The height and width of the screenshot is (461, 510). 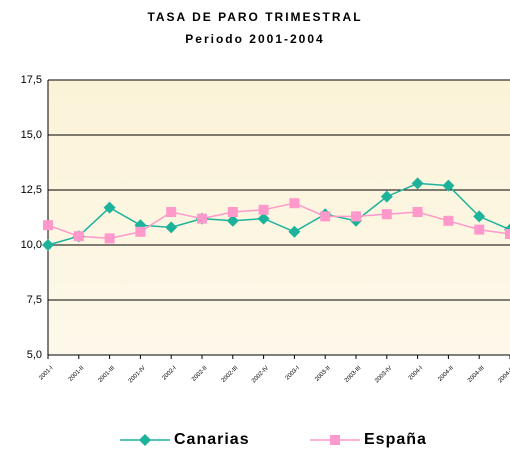 What do you see at coordinates (31, 245) in the screenshot?
I see `y-tick-label: 10,0` at bounding box center [31, 245].